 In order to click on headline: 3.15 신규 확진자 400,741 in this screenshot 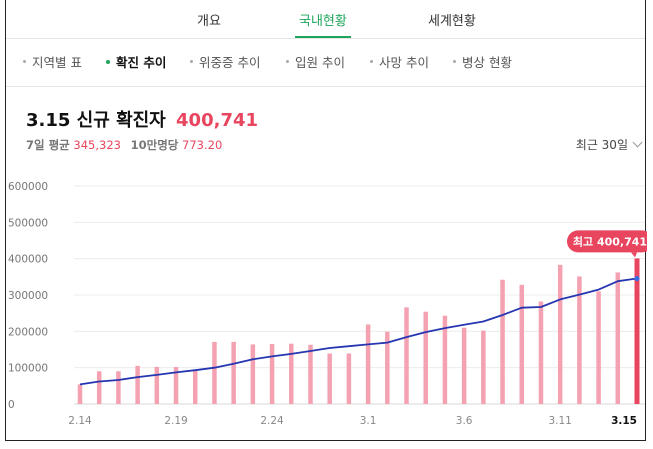, I will do `click(142, 119)`.